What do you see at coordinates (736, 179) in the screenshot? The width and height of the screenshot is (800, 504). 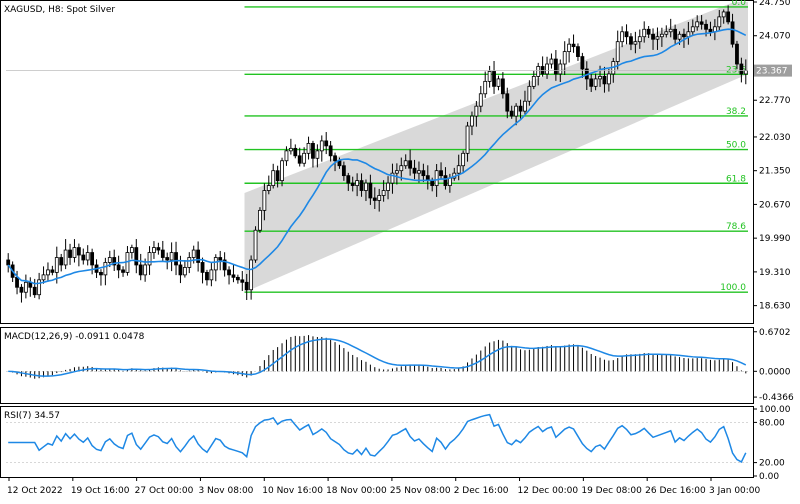 I see `fib-level-label: 61.8` at bounding box center [736, 179].